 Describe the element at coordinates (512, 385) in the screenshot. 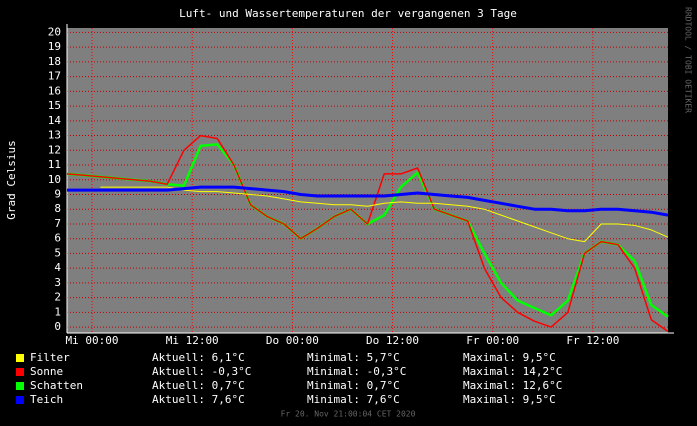

I see `legend-stat: Maximal: 12,6°C` at that location.